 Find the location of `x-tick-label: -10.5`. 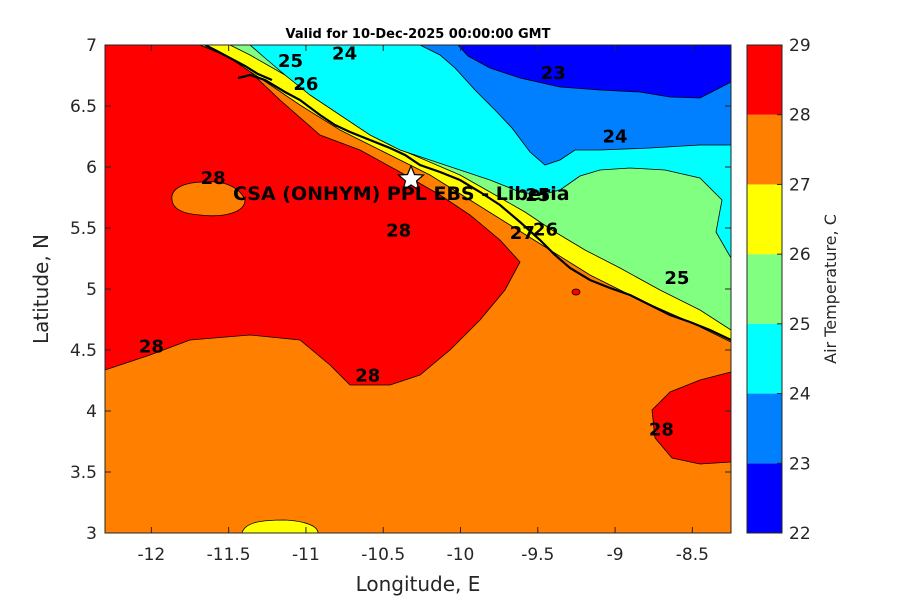

x-tick-label: -10.5 is located at coordinates (383, 555).